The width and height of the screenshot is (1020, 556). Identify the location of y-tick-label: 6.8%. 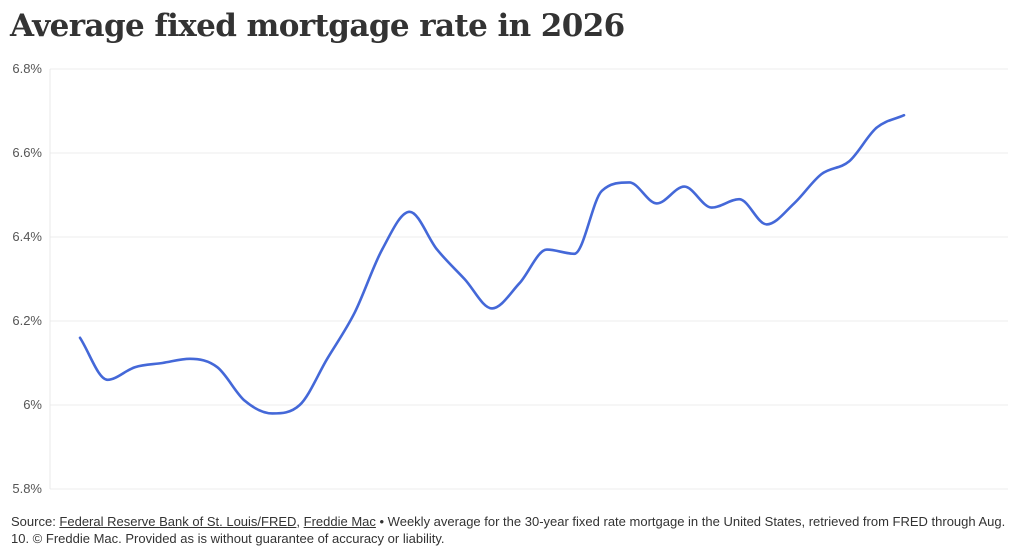
(27, 68).